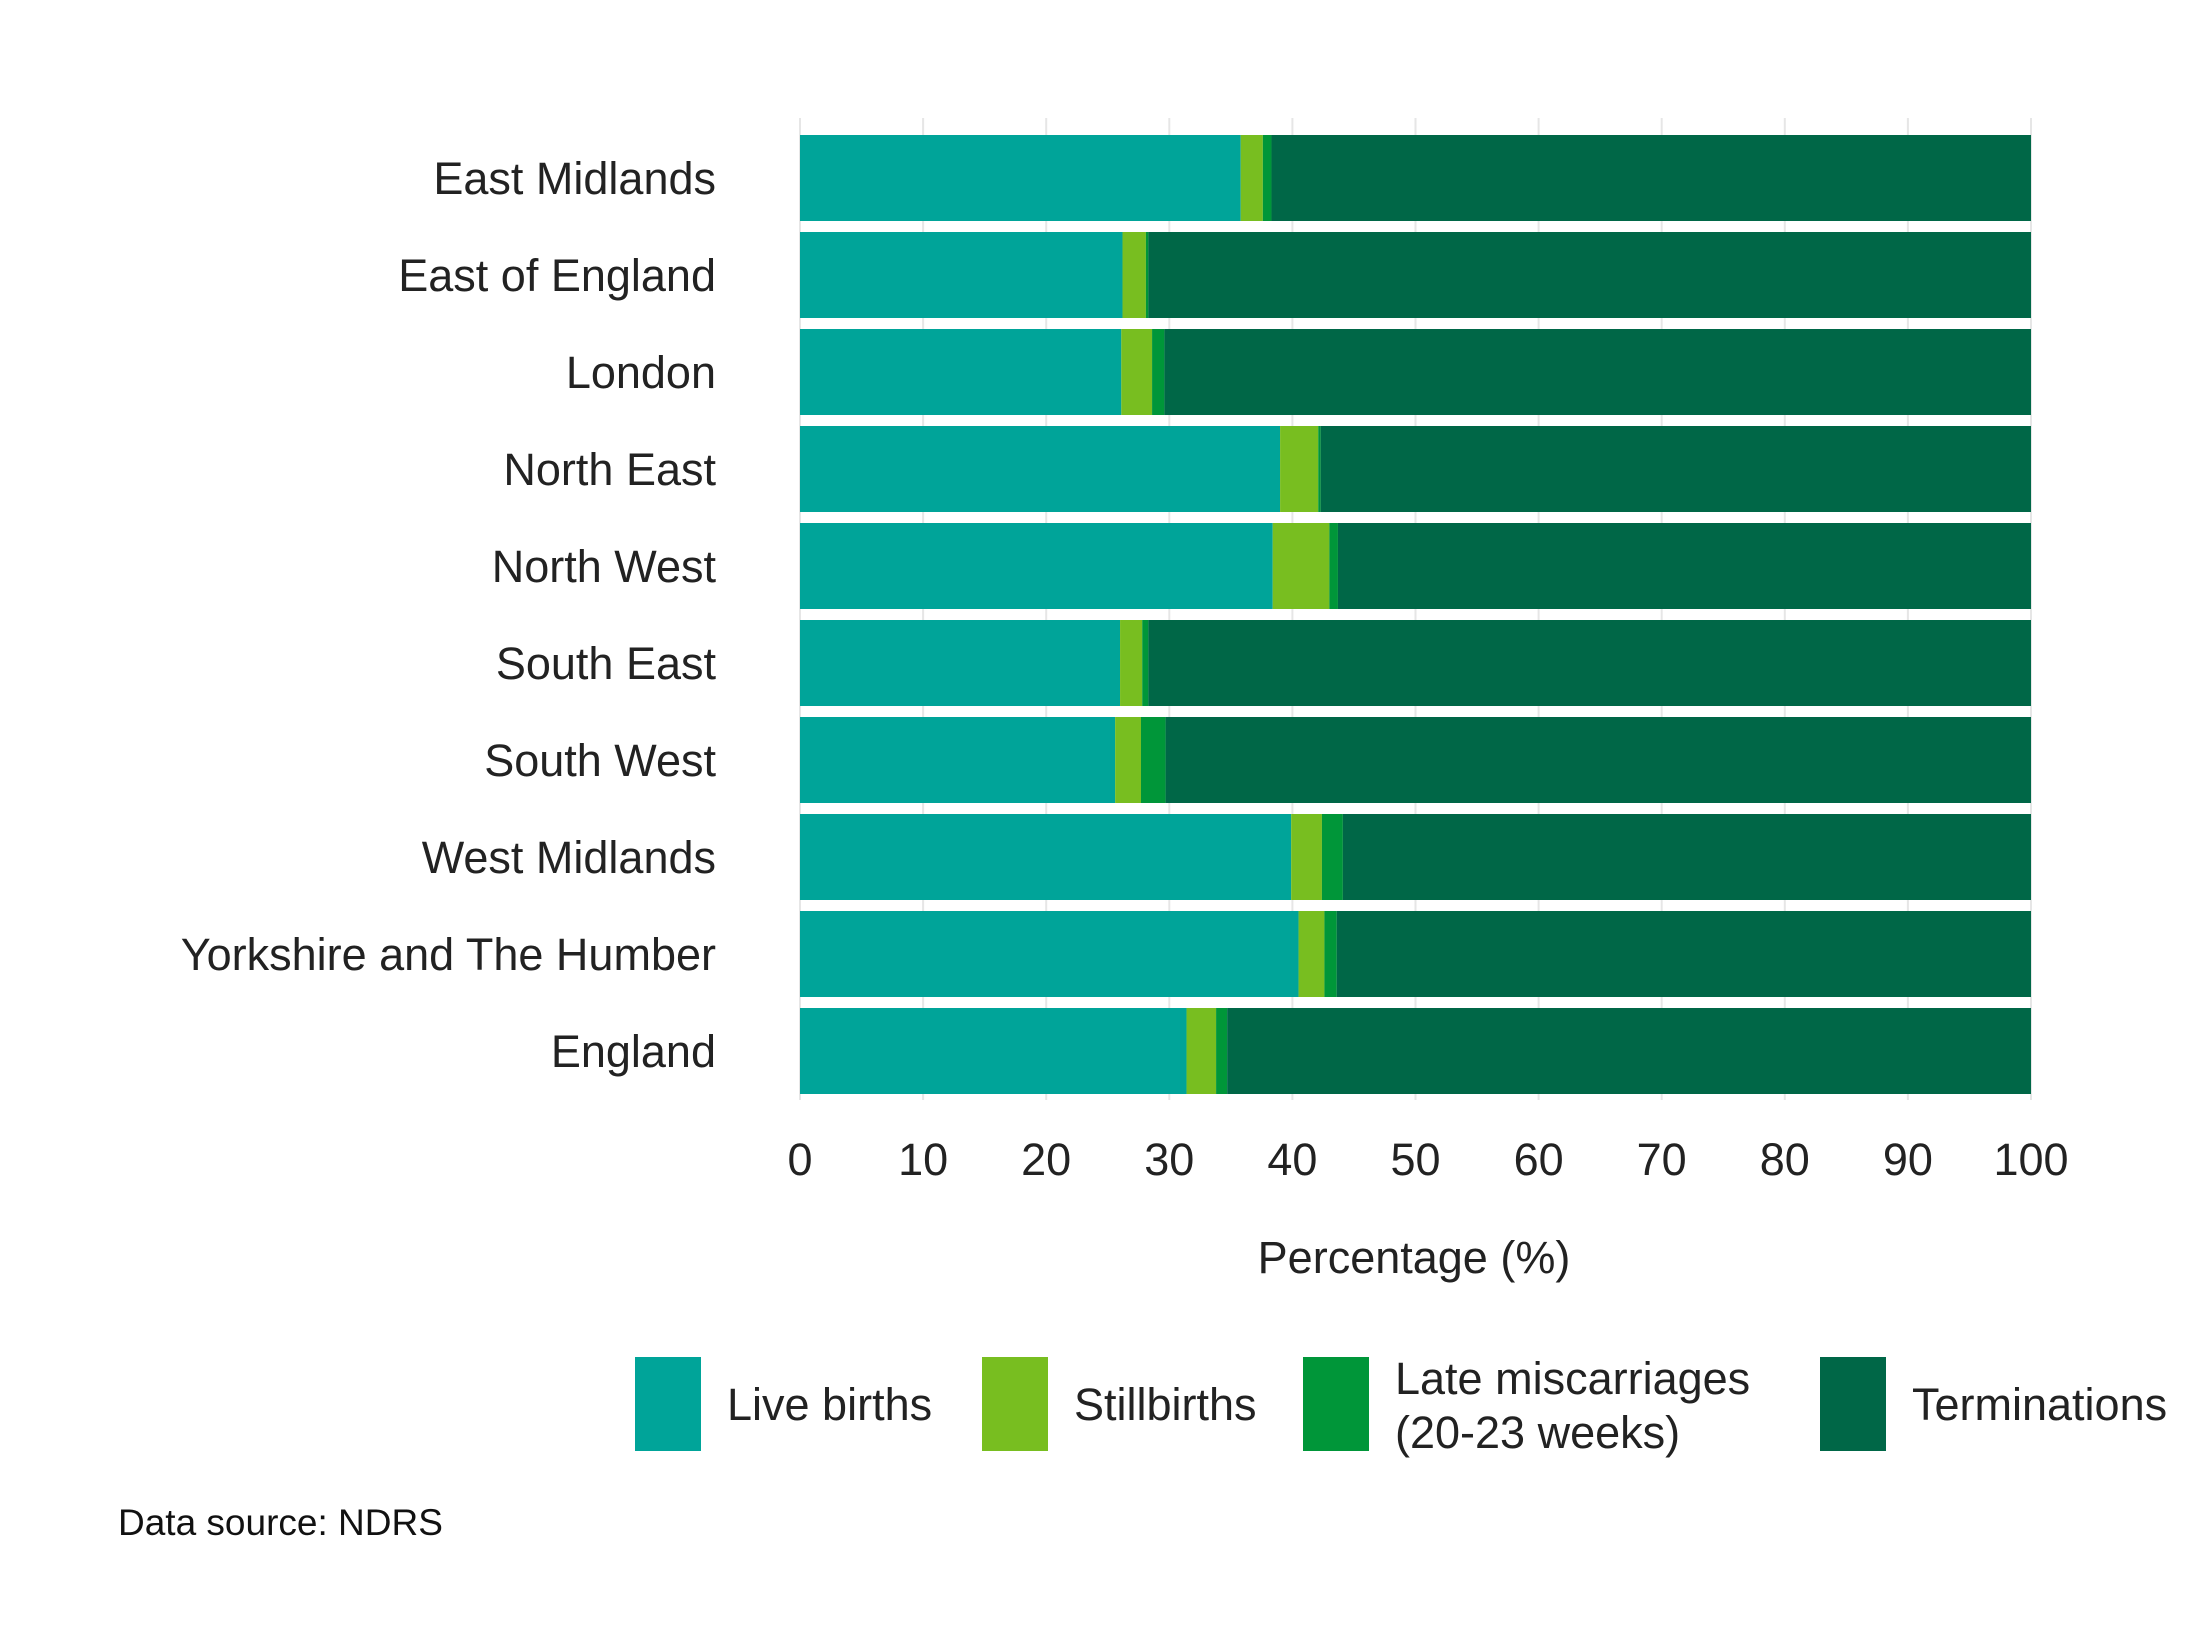  I want to click on source-note: Data source: NDRS, so click(280, 1522).